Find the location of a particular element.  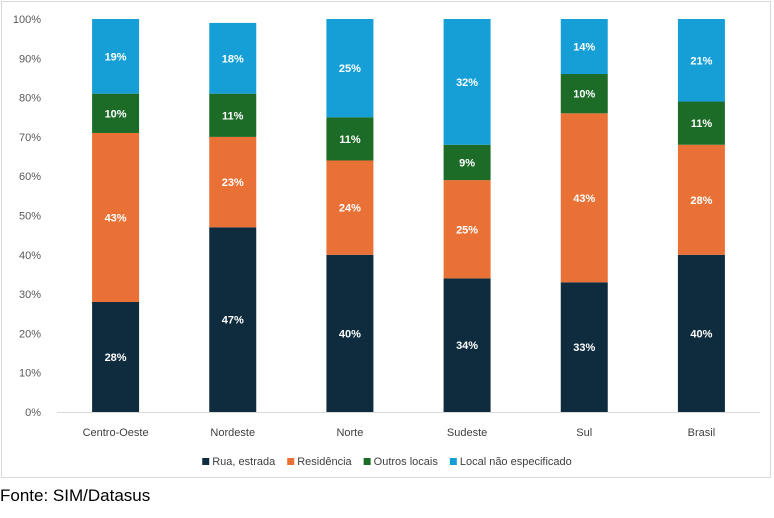

x-tick-label: Centro-Oeste is located at coordinates (116, 433).